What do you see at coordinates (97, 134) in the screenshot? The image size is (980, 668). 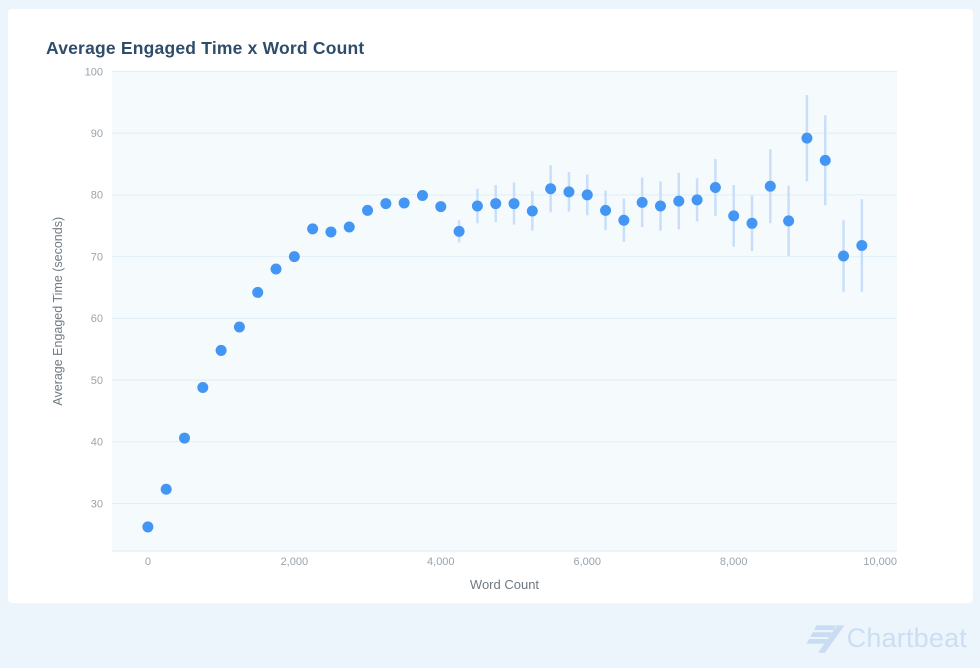 I see `y-tick-label: 90` at bounding box center [97, 134].